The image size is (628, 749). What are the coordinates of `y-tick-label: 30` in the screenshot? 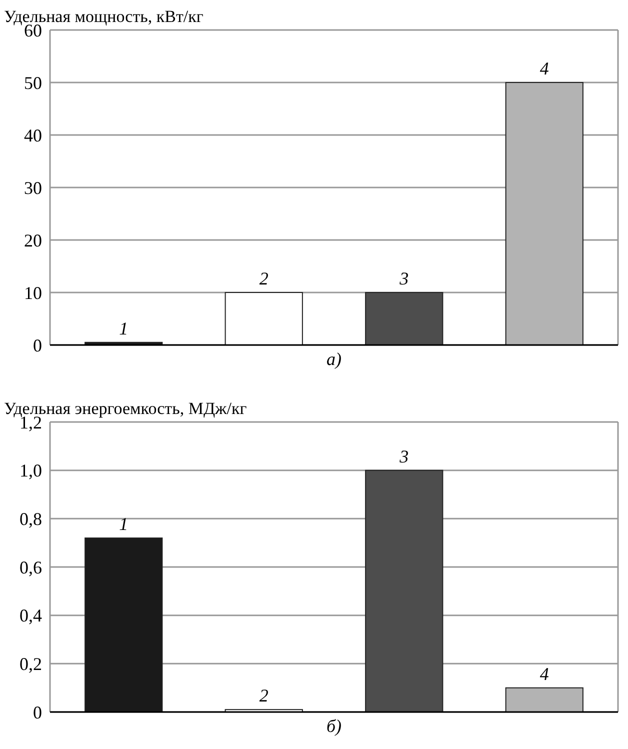 It's located at (33, 188).